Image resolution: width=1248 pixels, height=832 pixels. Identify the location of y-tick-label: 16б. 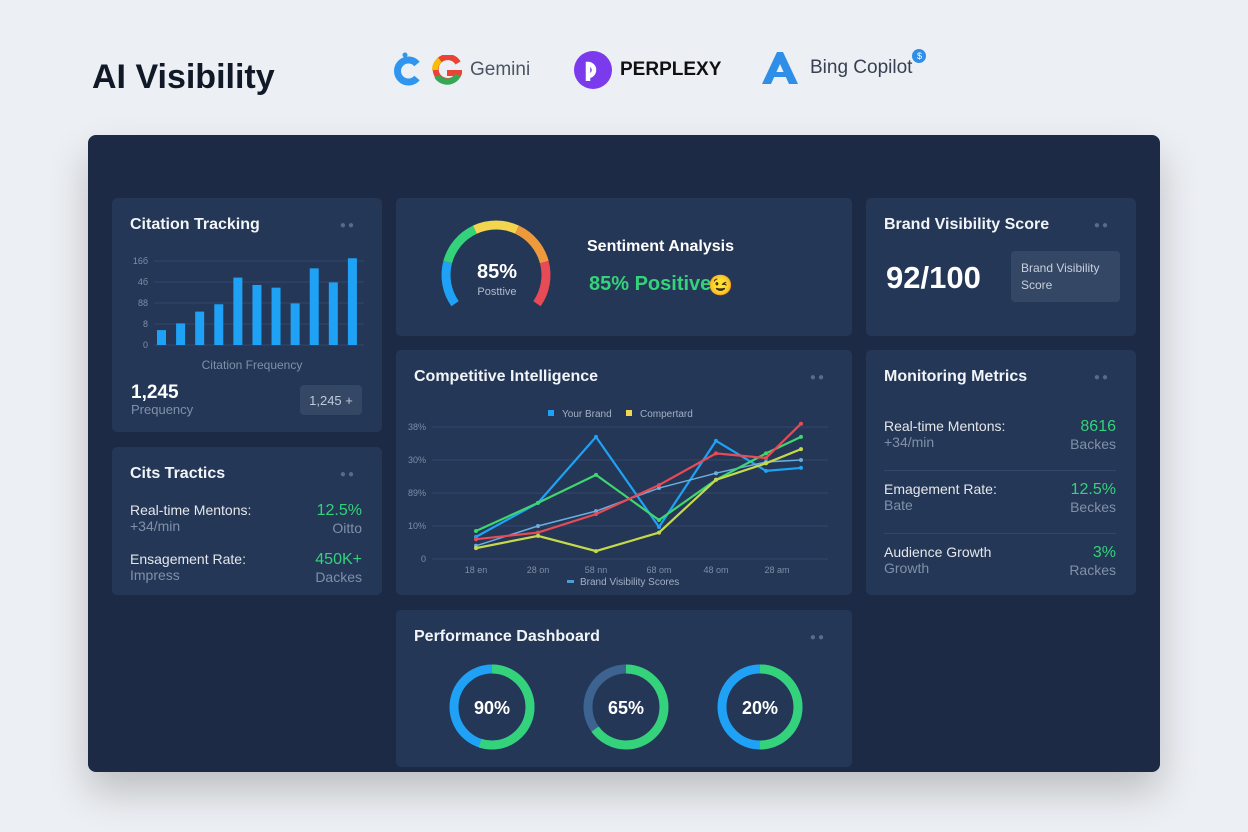
(140, 261).